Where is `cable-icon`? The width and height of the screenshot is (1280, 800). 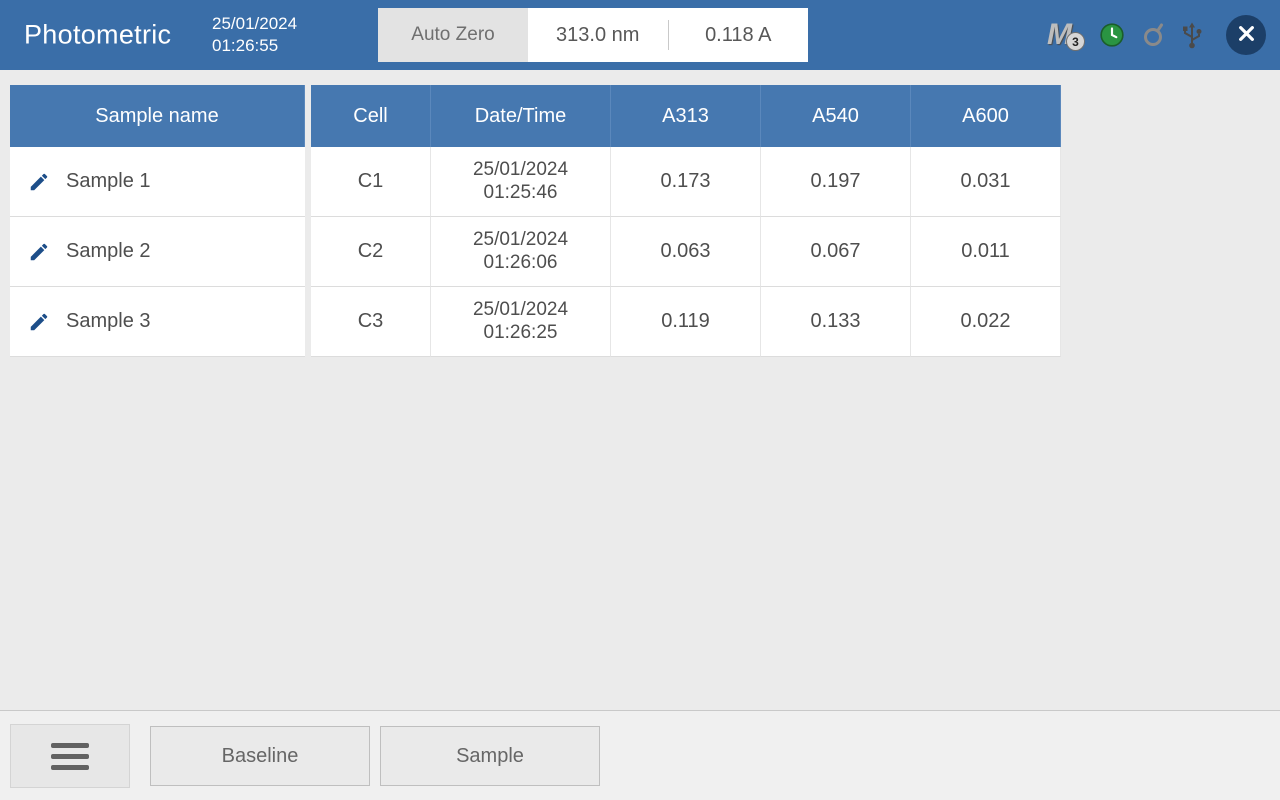
cable-icon is located at coordinates (1153, 35).